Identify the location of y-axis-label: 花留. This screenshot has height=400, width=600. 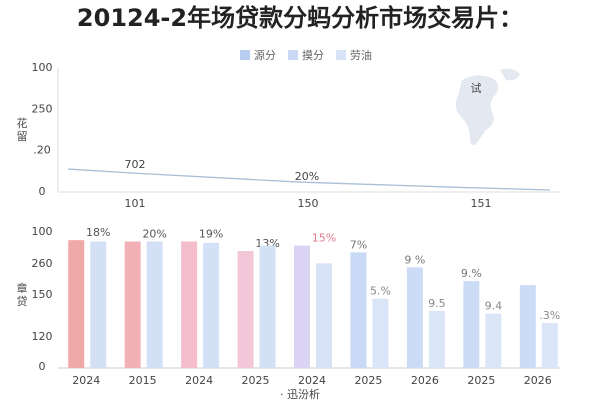
(22, 130).